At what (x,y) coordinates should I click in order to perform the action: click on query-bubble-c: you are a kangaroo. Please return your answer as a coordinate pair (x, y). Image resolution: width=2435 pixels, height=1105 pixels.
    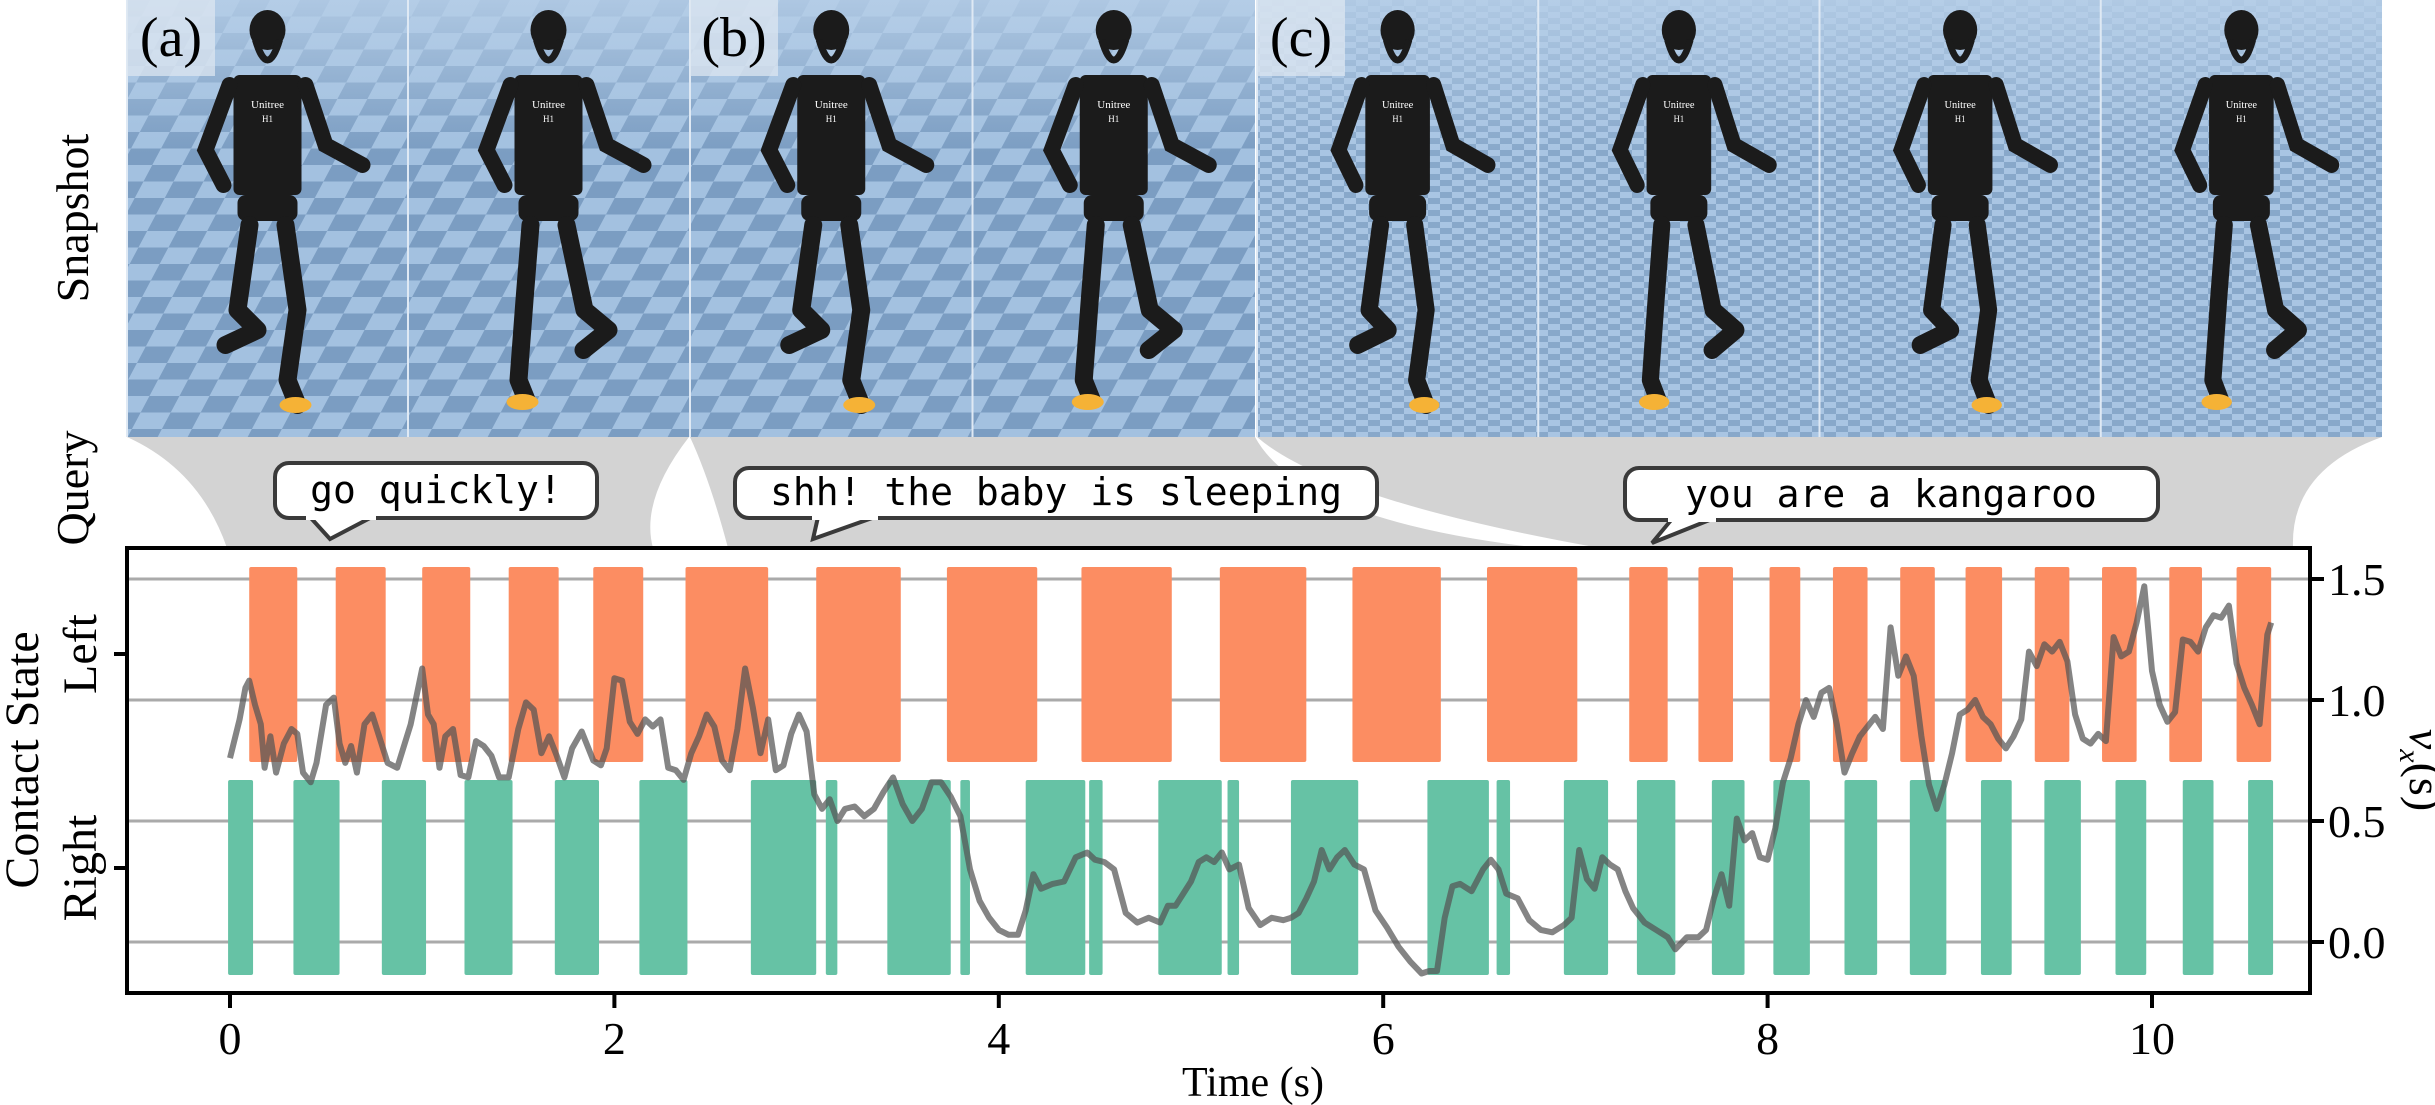
    Looking at the image, I should click on (1891, 505).